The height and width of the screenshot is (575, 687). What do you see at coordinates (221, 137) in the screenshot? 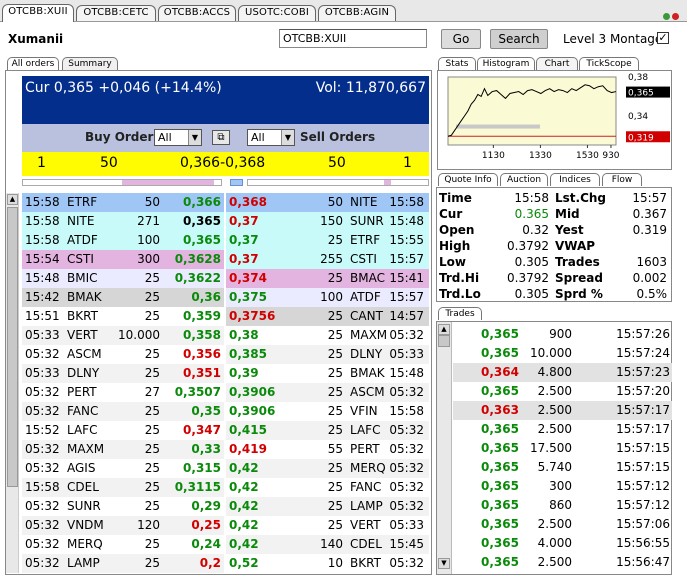
I see `link-icon: ⧉` at bounding box center [221, 137].